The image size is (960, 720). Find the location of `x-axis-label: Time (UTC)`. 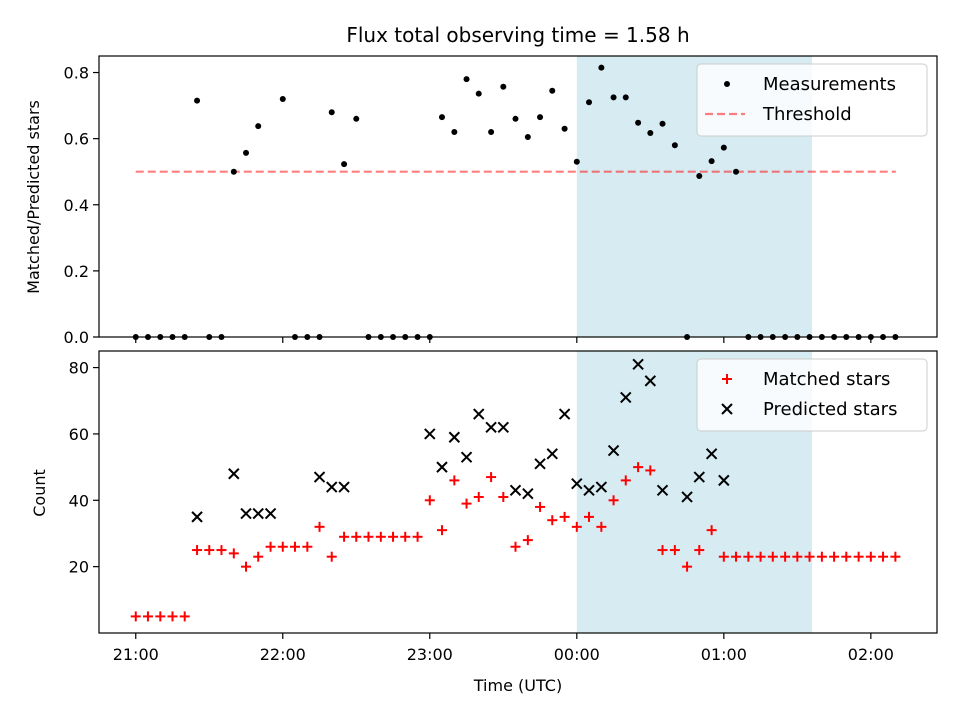

x-axis-label: Time (UTC) is located at coordinates (517, 685).